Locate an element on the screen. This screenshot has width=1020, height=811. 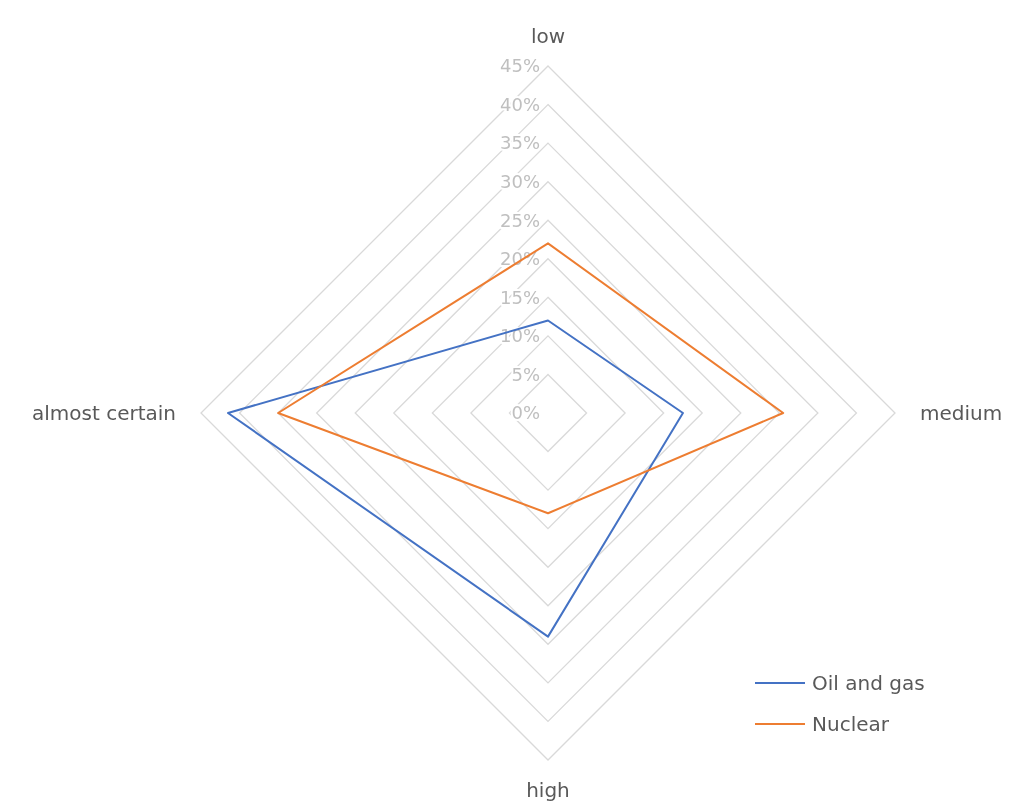
spoke-label: high is located at coordinates (548, 790).